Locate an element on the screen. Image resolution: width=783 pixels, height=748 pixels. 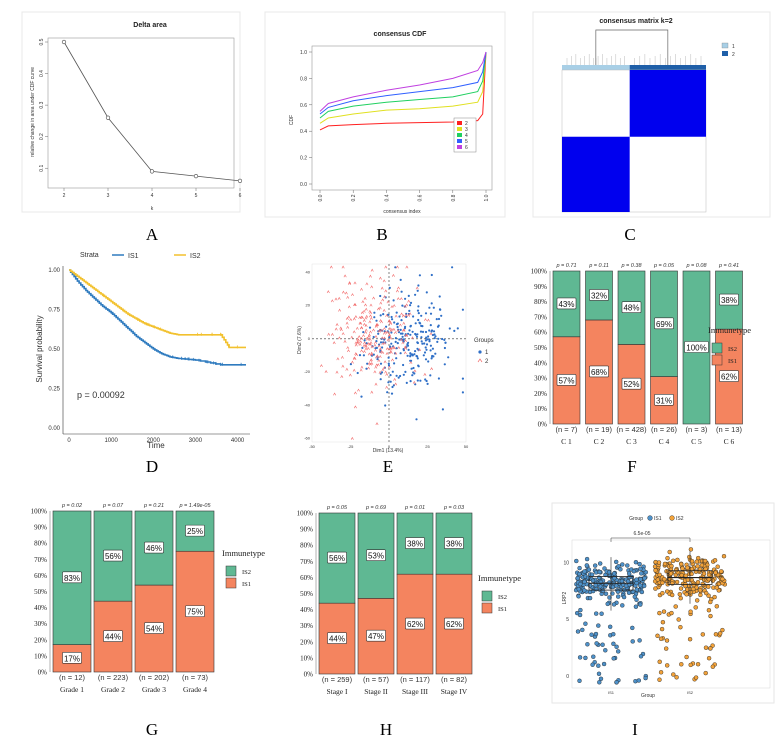
panel-a-ytick-label: 0.2 is located at coordinates (42, 136).